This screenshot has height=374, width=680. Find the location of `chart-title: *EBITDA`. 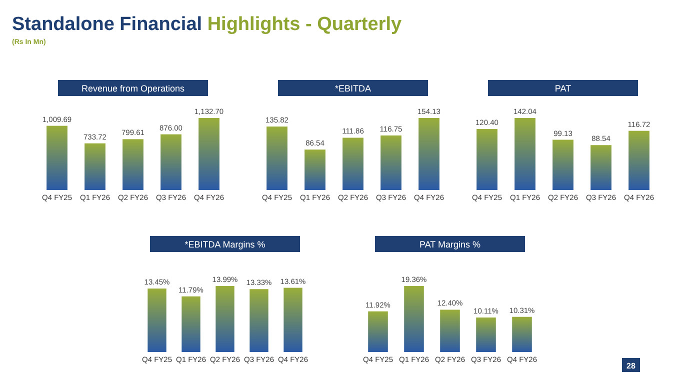

chart-title: *EBITDA is located at coordinates (353, 89).